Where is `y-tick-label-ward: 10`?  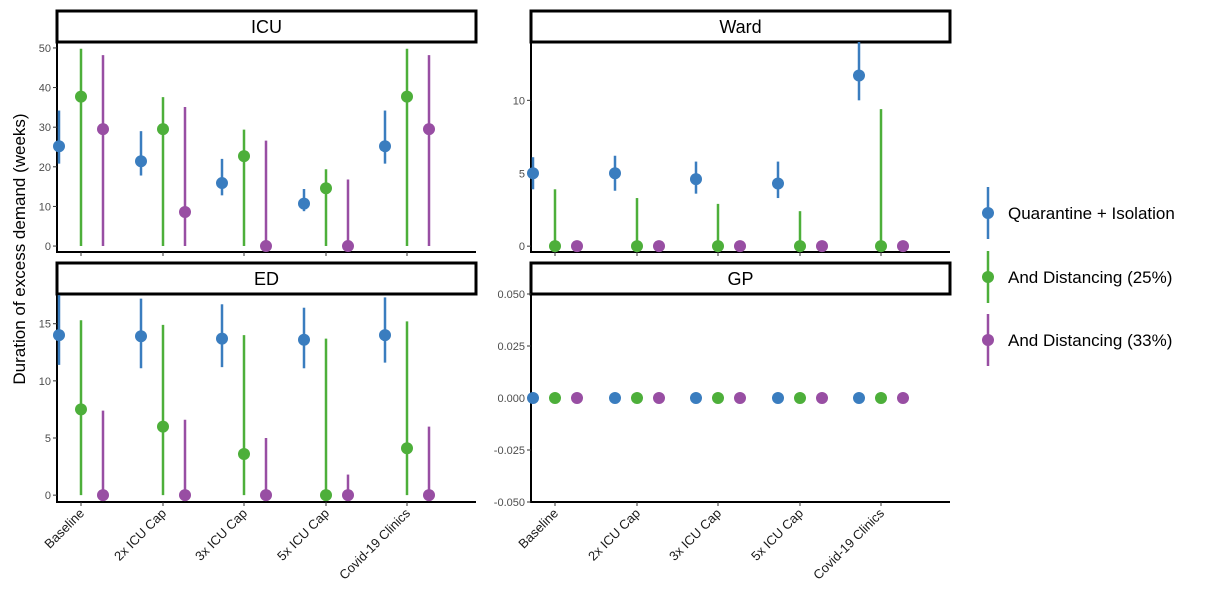
y-tick-label-ward: 10 is located at coordinates (519, 101).